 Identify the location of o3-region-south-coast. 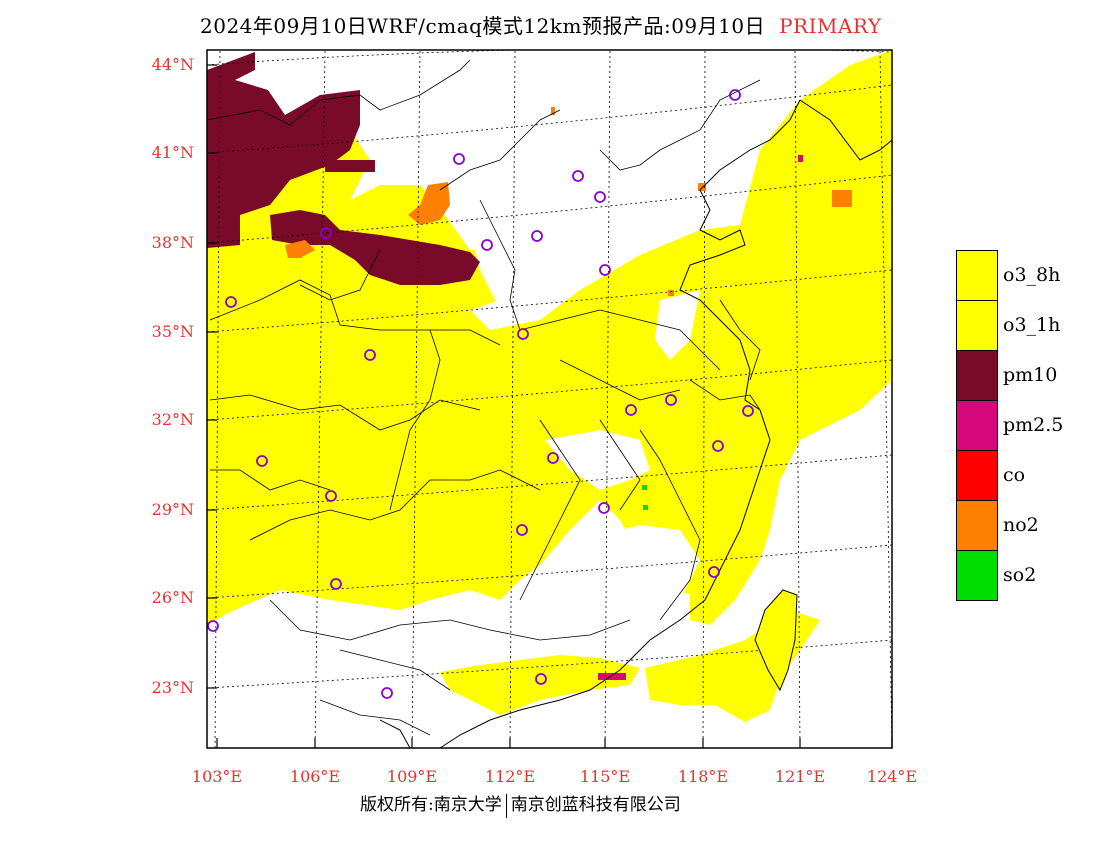
(540, 685).